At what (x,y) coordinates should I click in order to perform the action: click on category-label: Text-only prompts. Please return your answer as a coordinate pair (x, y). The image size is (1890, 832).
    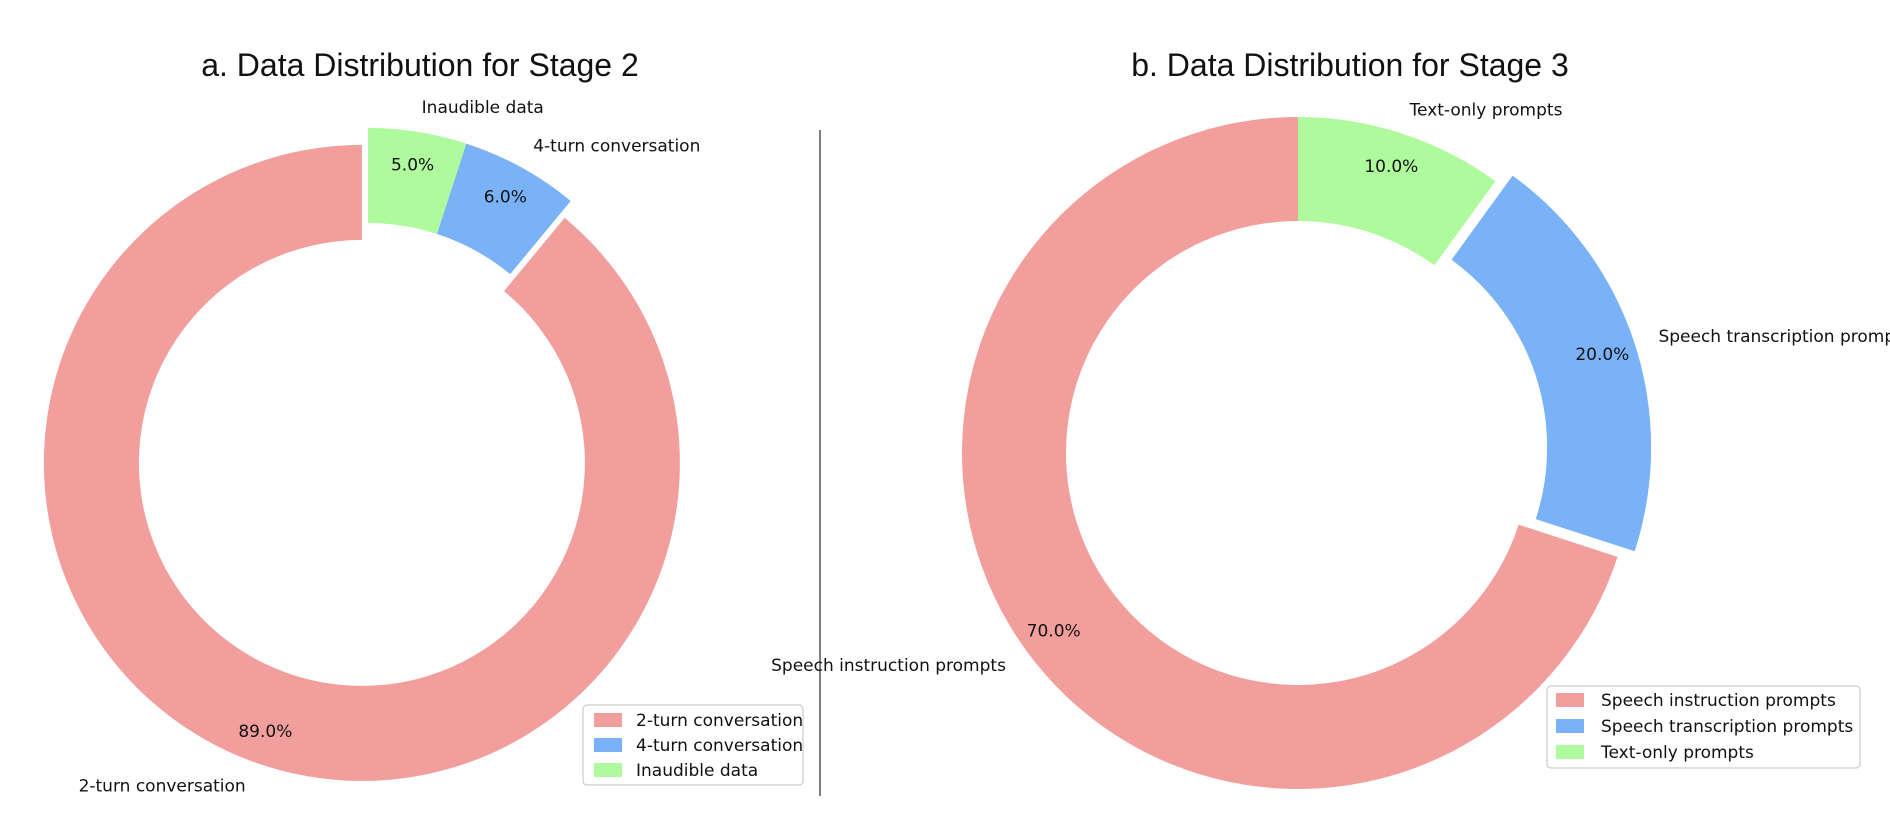
    Looking at the image, I should click on (1486, 111).